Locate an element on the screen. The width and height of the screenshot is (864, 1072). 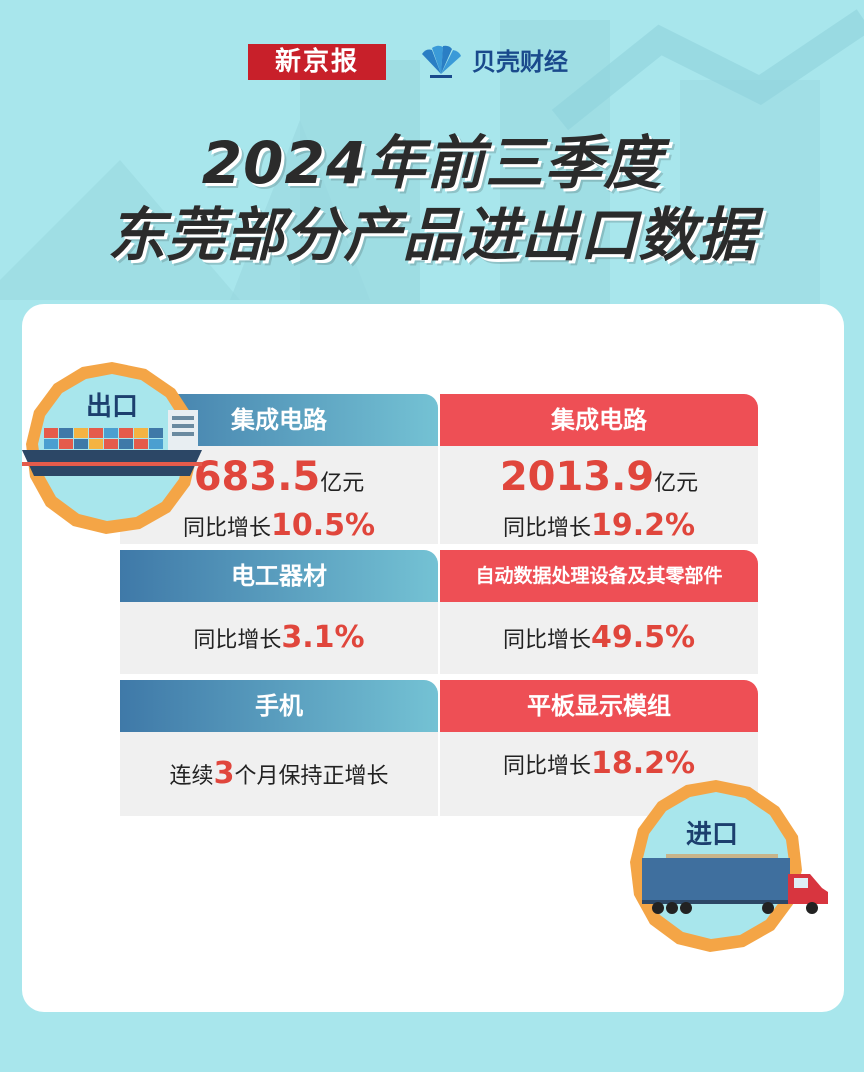
export-item-1-unit: 亿元 is located at coordinates (342, 483).